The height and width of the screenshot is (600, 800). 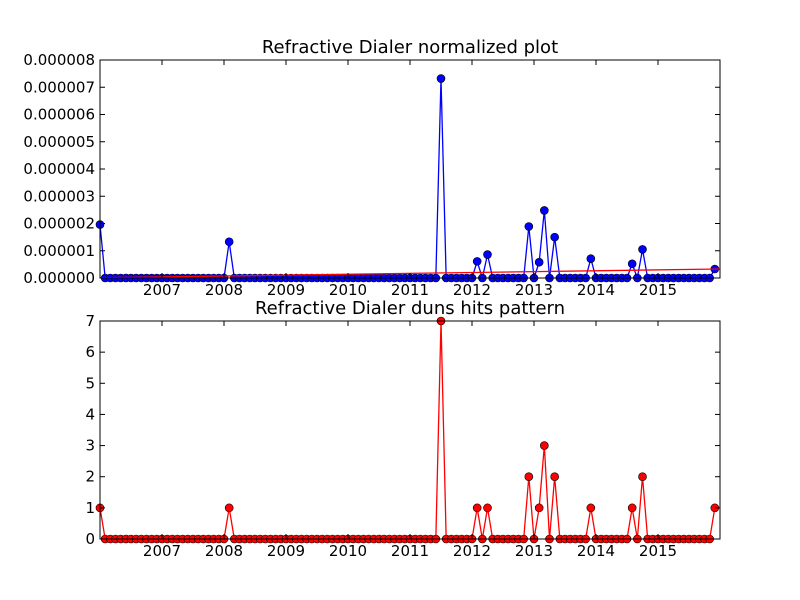 I want to click on y-tick-label: 0.000003, so click(x=59, y=196).